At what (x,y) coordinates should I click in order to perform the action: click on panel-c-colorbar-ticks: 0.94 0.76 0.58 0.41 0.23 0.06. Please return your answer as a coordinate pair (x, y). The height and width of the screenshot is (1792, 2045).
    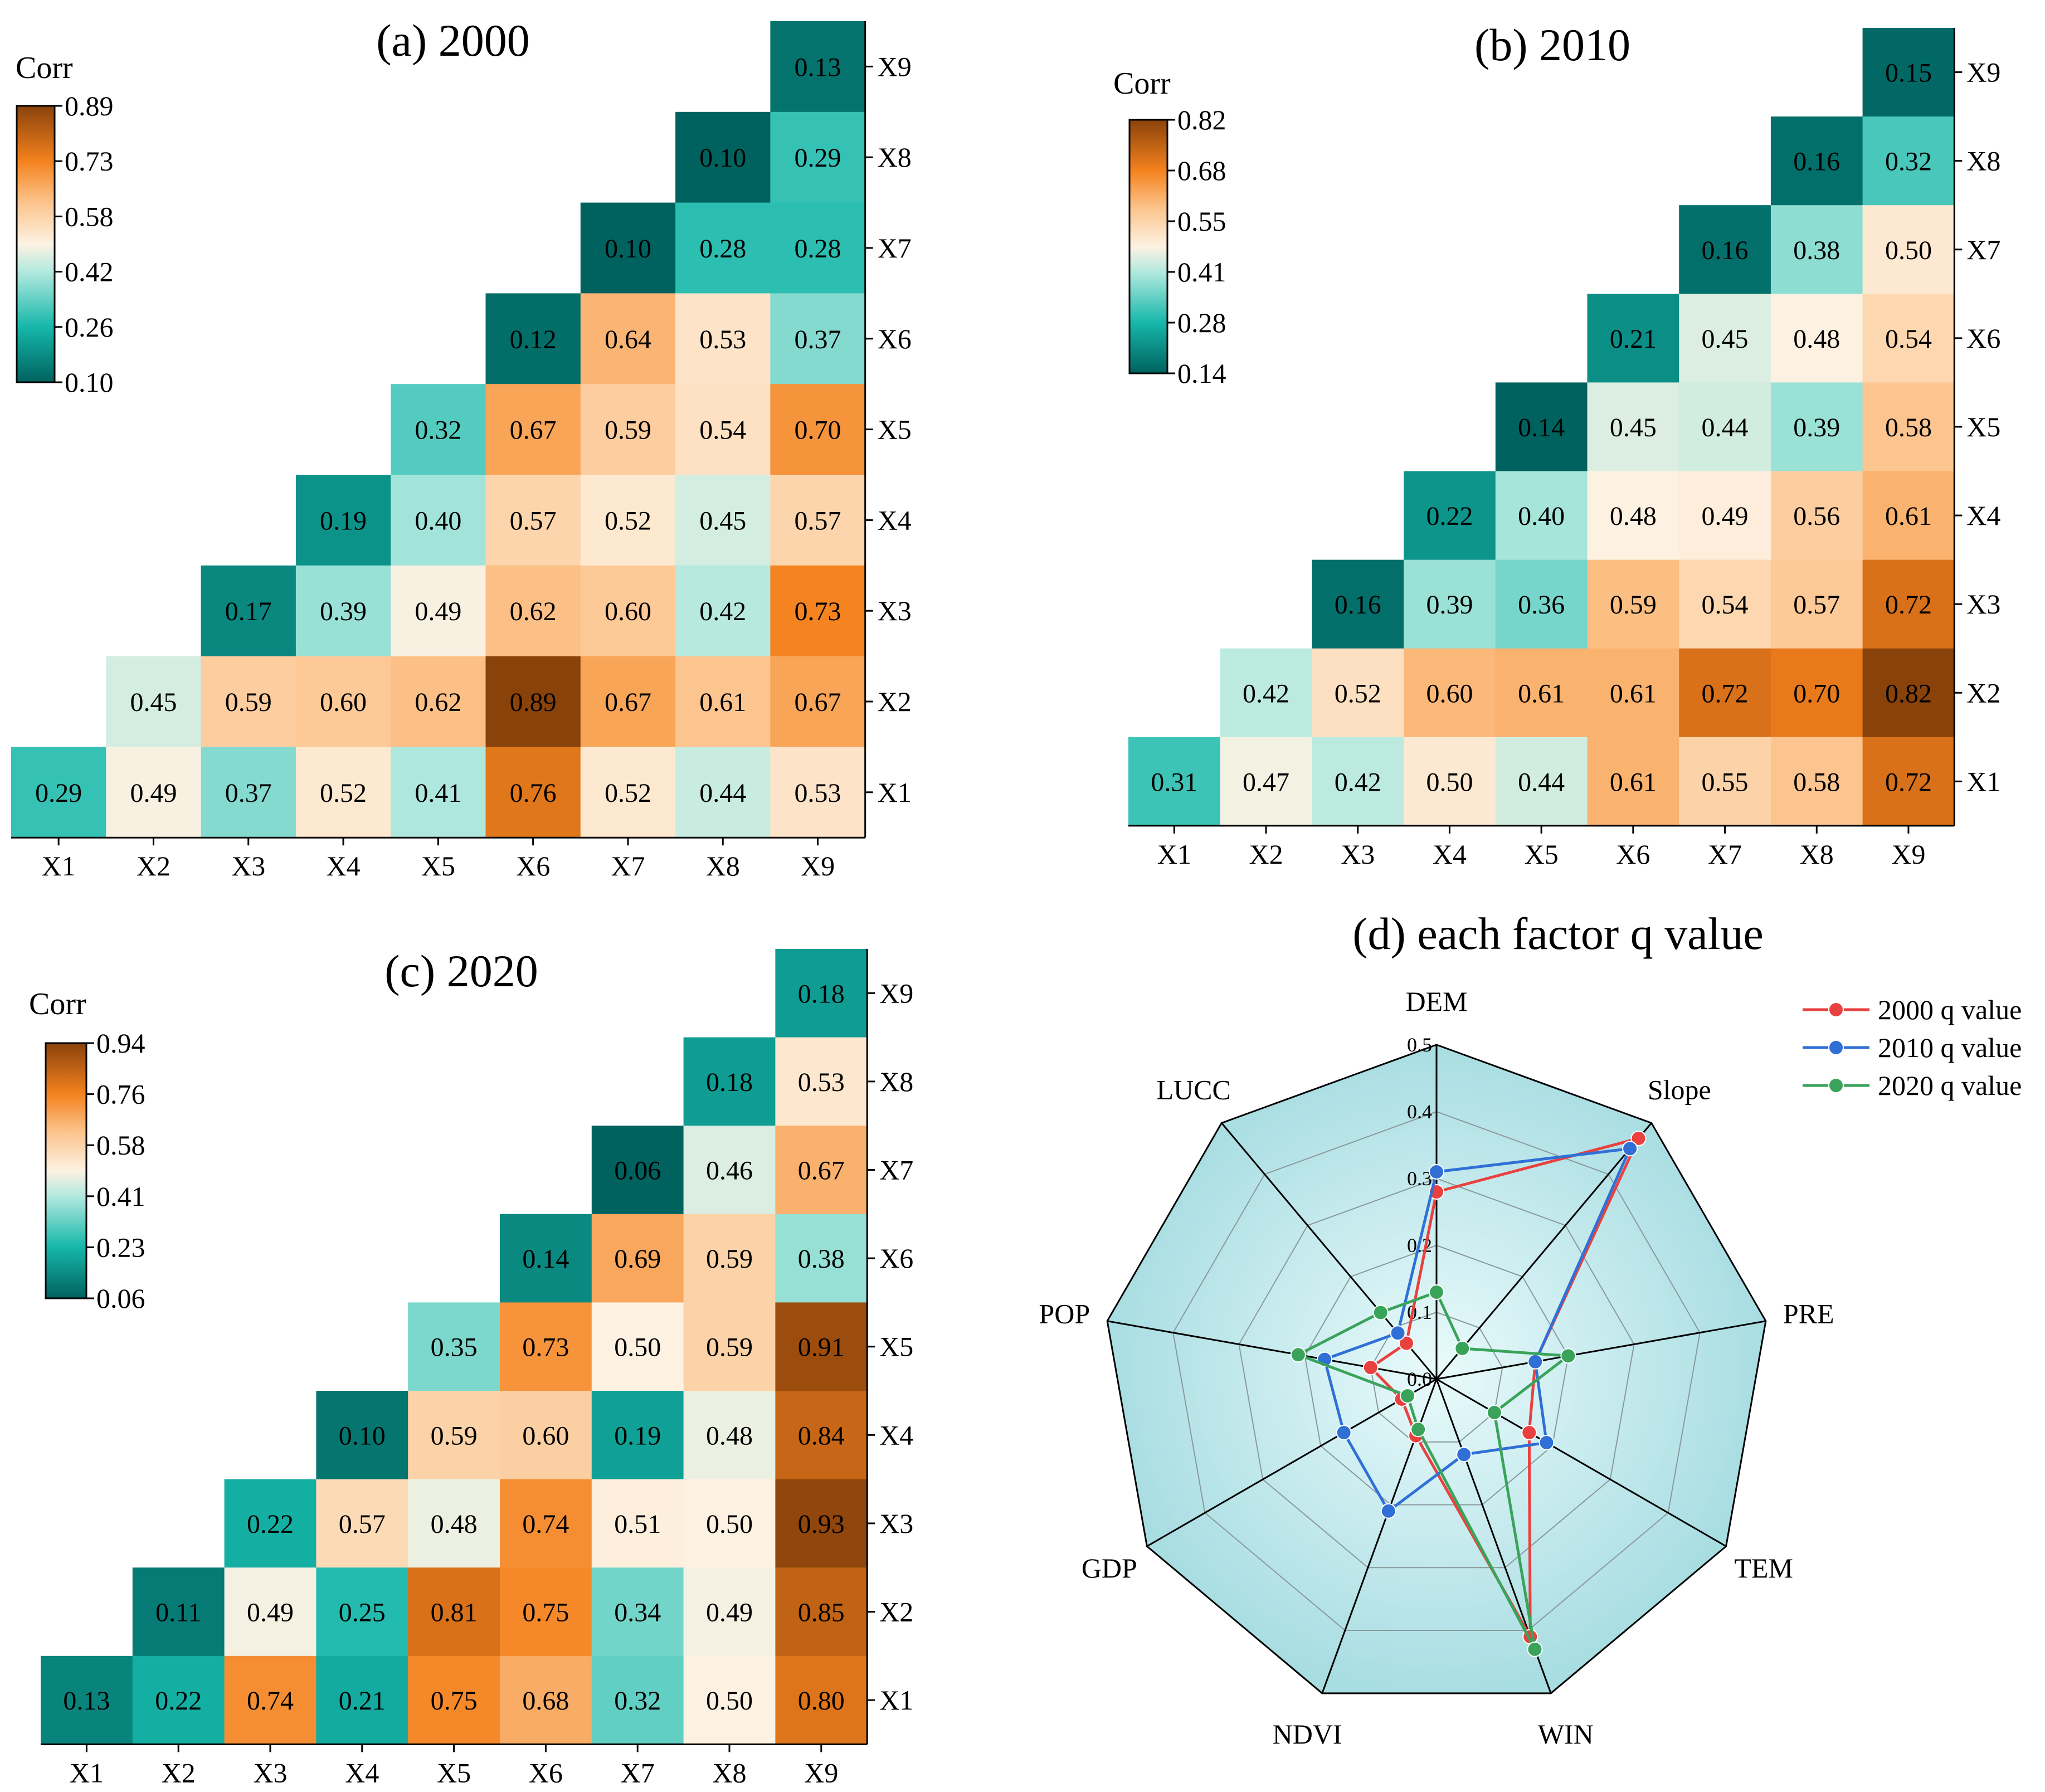
    Looking at the image, I should click on (115, 1171).